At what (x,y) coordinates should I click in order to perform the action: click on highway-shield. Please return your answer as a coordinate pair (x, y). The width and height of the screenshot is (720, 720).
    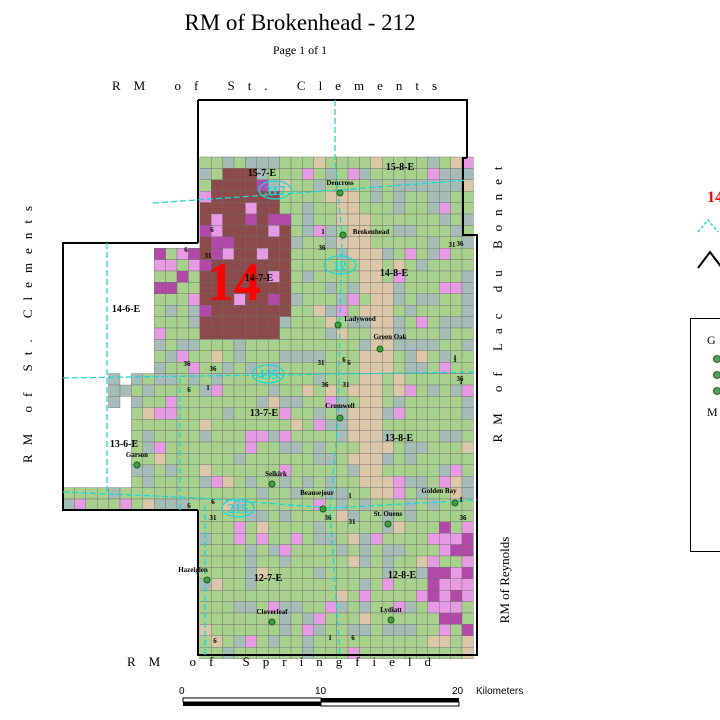
    Looking at the image, I should click on (340, 265).